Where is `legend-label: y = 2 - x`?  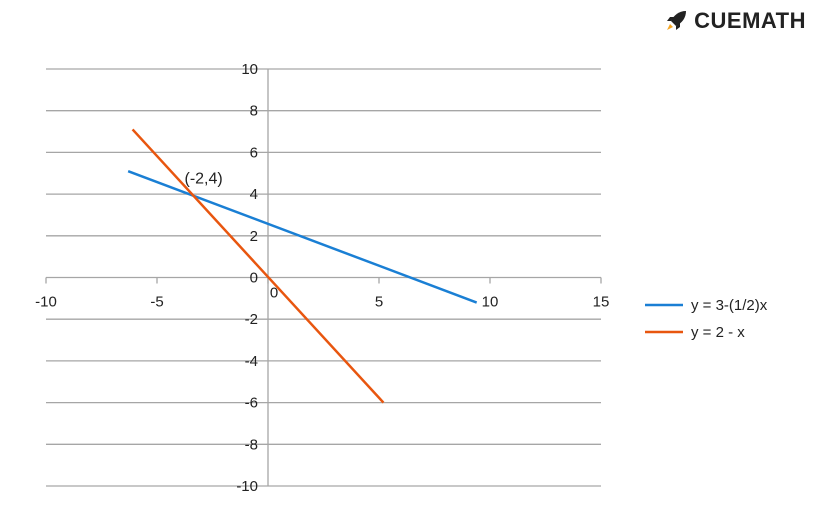 legend-label: y = 2 - x is located at coordinates (718, 332).